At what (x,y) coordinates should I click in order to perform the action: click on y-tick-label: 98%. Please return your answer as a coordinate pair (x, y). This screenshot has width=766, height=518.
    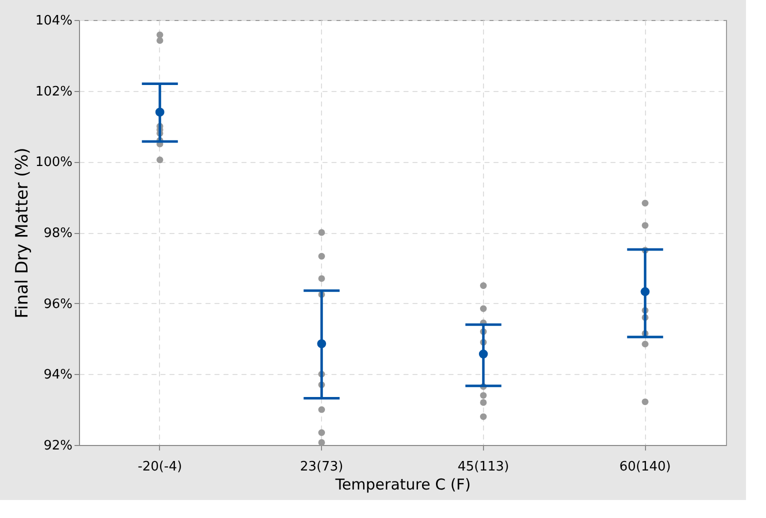
    Looking at the image, I should click on (58, 233).